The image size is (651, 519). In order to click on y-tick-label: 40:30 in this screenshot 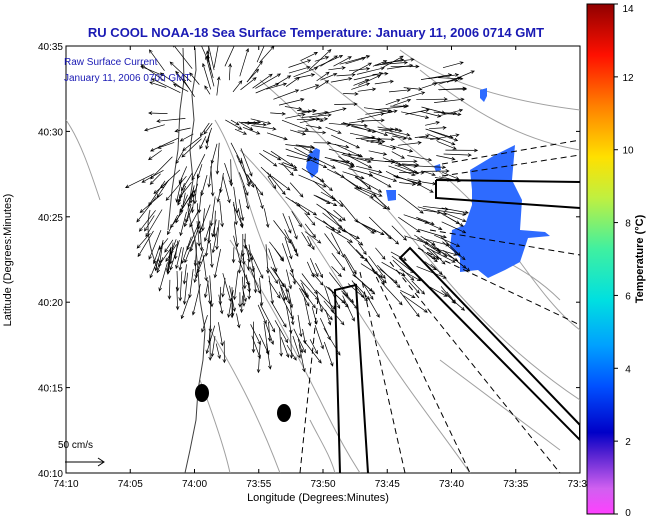, I will do `click(50, 132)`.